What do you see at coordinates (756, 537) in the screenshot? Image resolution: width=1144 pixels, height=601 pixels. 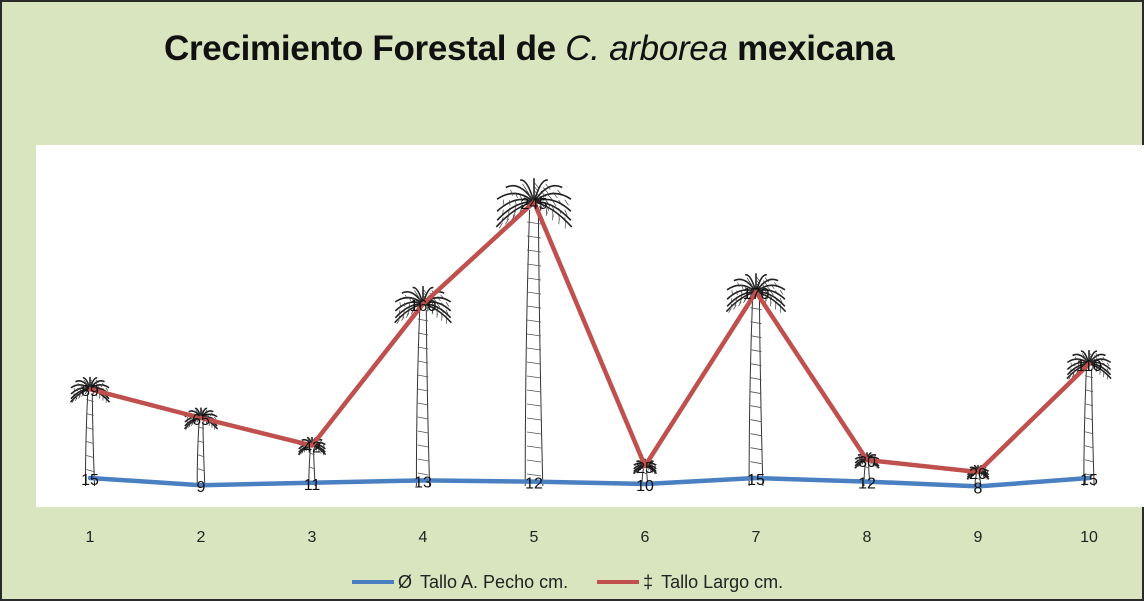 I see `x-tick-label: 7` at bounding box center [756, 537].